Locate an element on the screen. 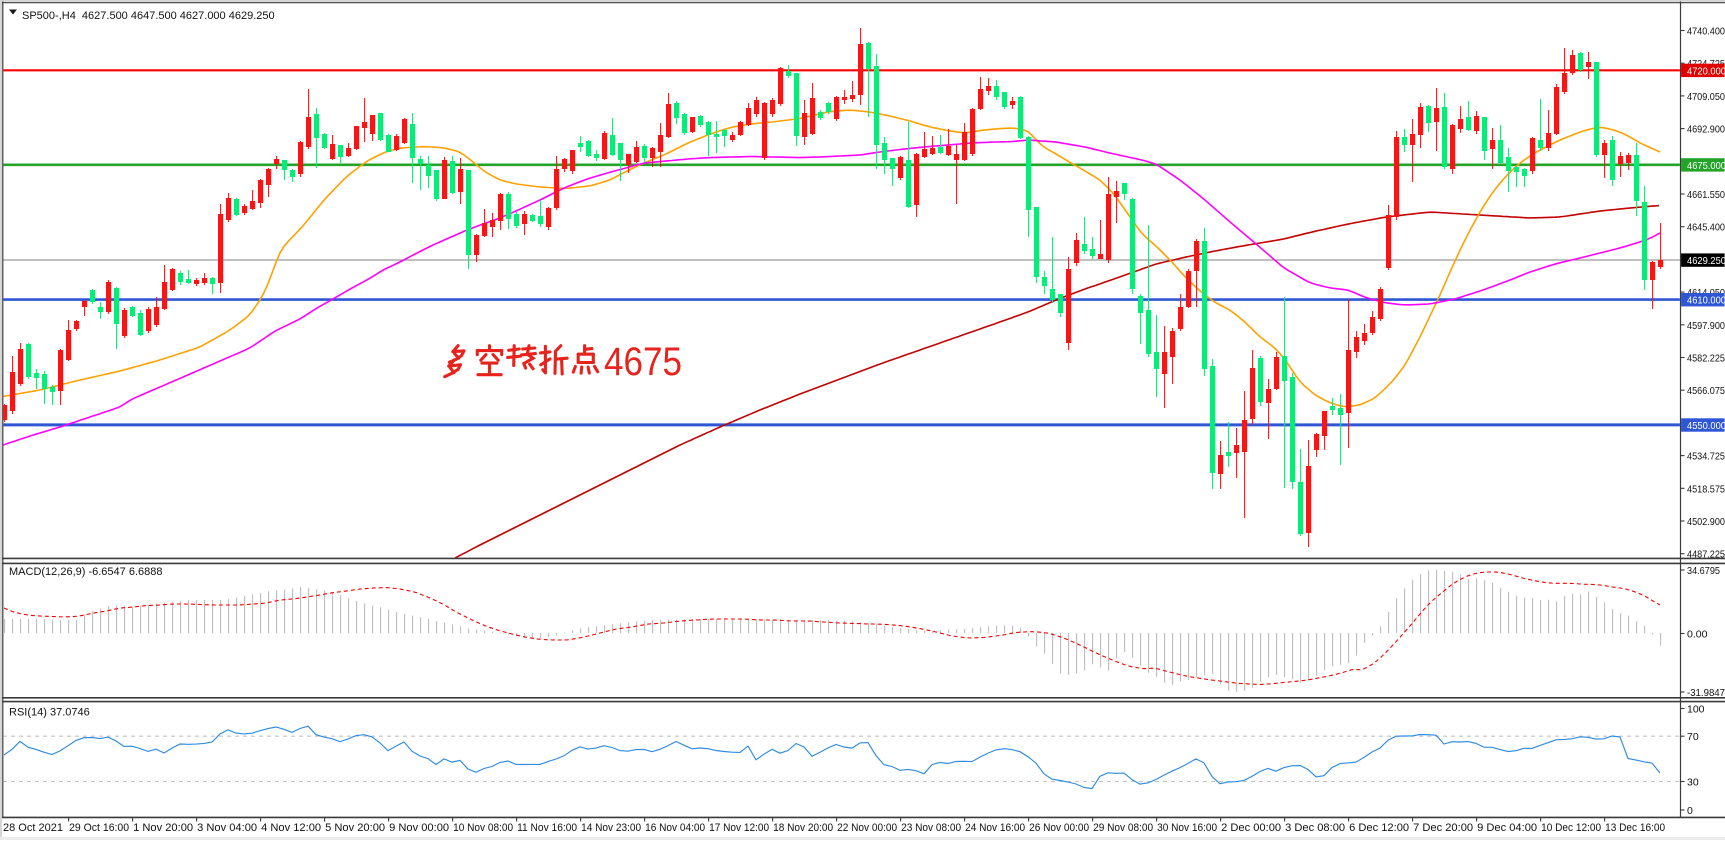 The image size is (1725, 845). svg-text: 3 Dec 08:00 is located at coordinates (1315, 828).